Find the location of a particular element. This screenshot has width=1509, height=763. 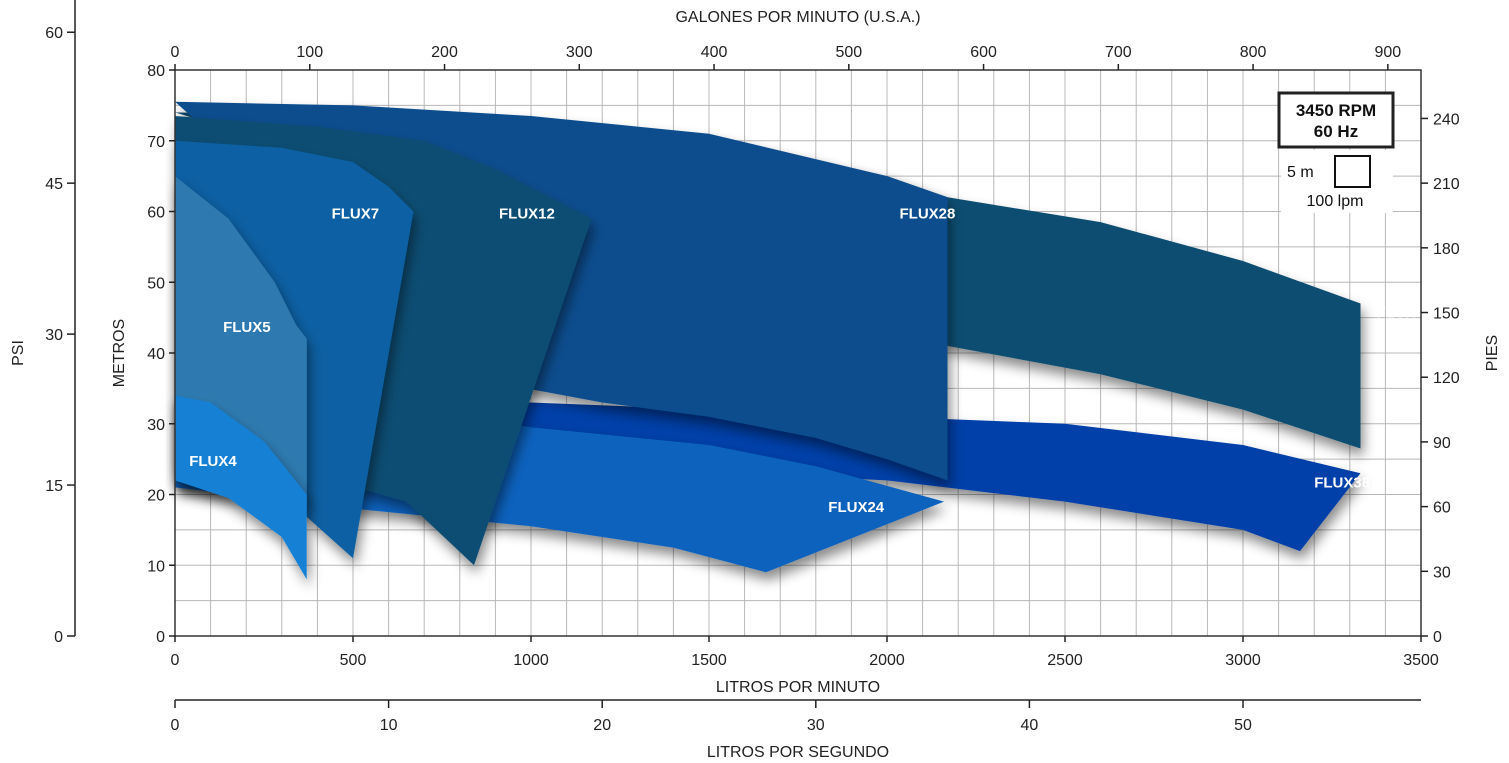

pies-tick-label: 180 is located at coordinates (1446, 249).